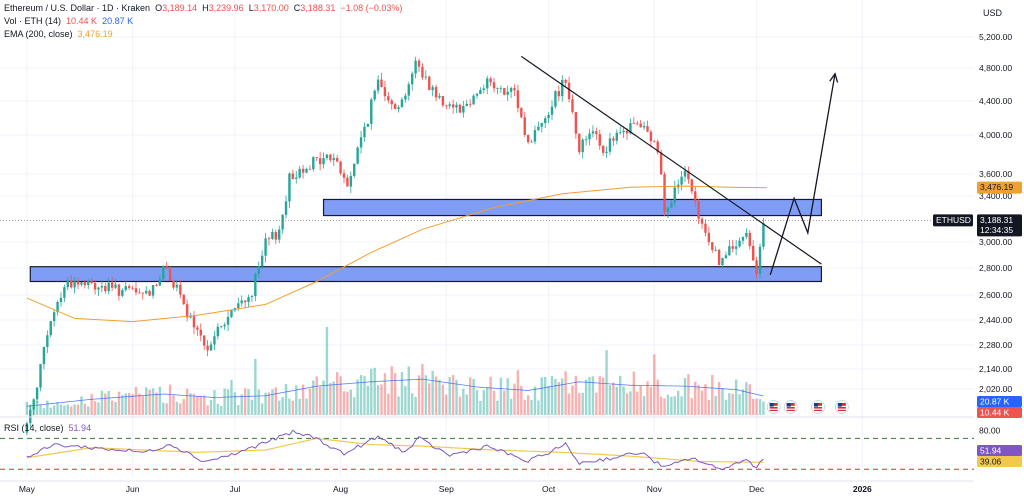 The height and width of the screenshot is (502, 1024). I want to click on price-tick-label: 2,140.00, so click(995, 369).